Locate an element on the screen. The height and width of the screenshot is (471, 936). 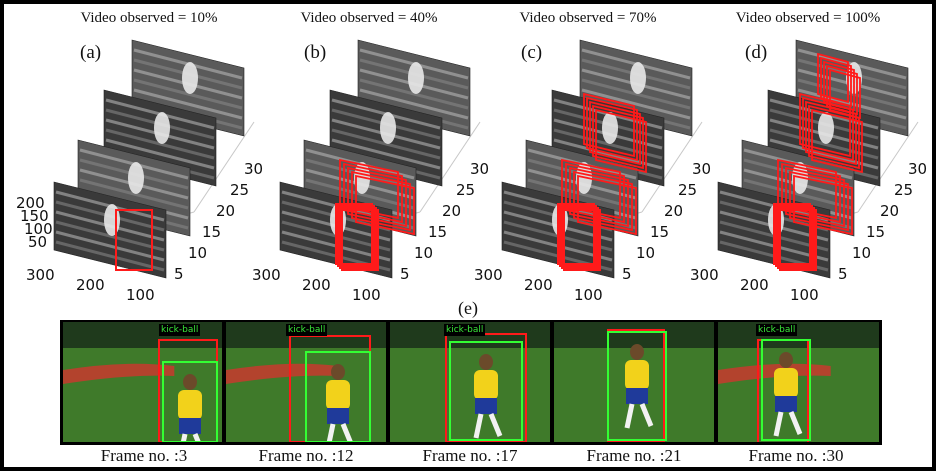
panel-a-title: Video observed = 10% is located at coordinates (149, 18).